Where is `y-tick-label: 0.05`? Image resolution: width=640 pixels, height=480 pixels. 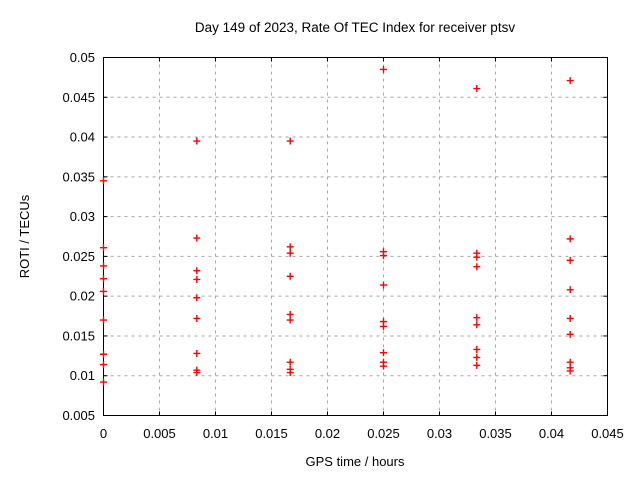
y-tick-label: 0.05 is located at coordinates (82, 57).